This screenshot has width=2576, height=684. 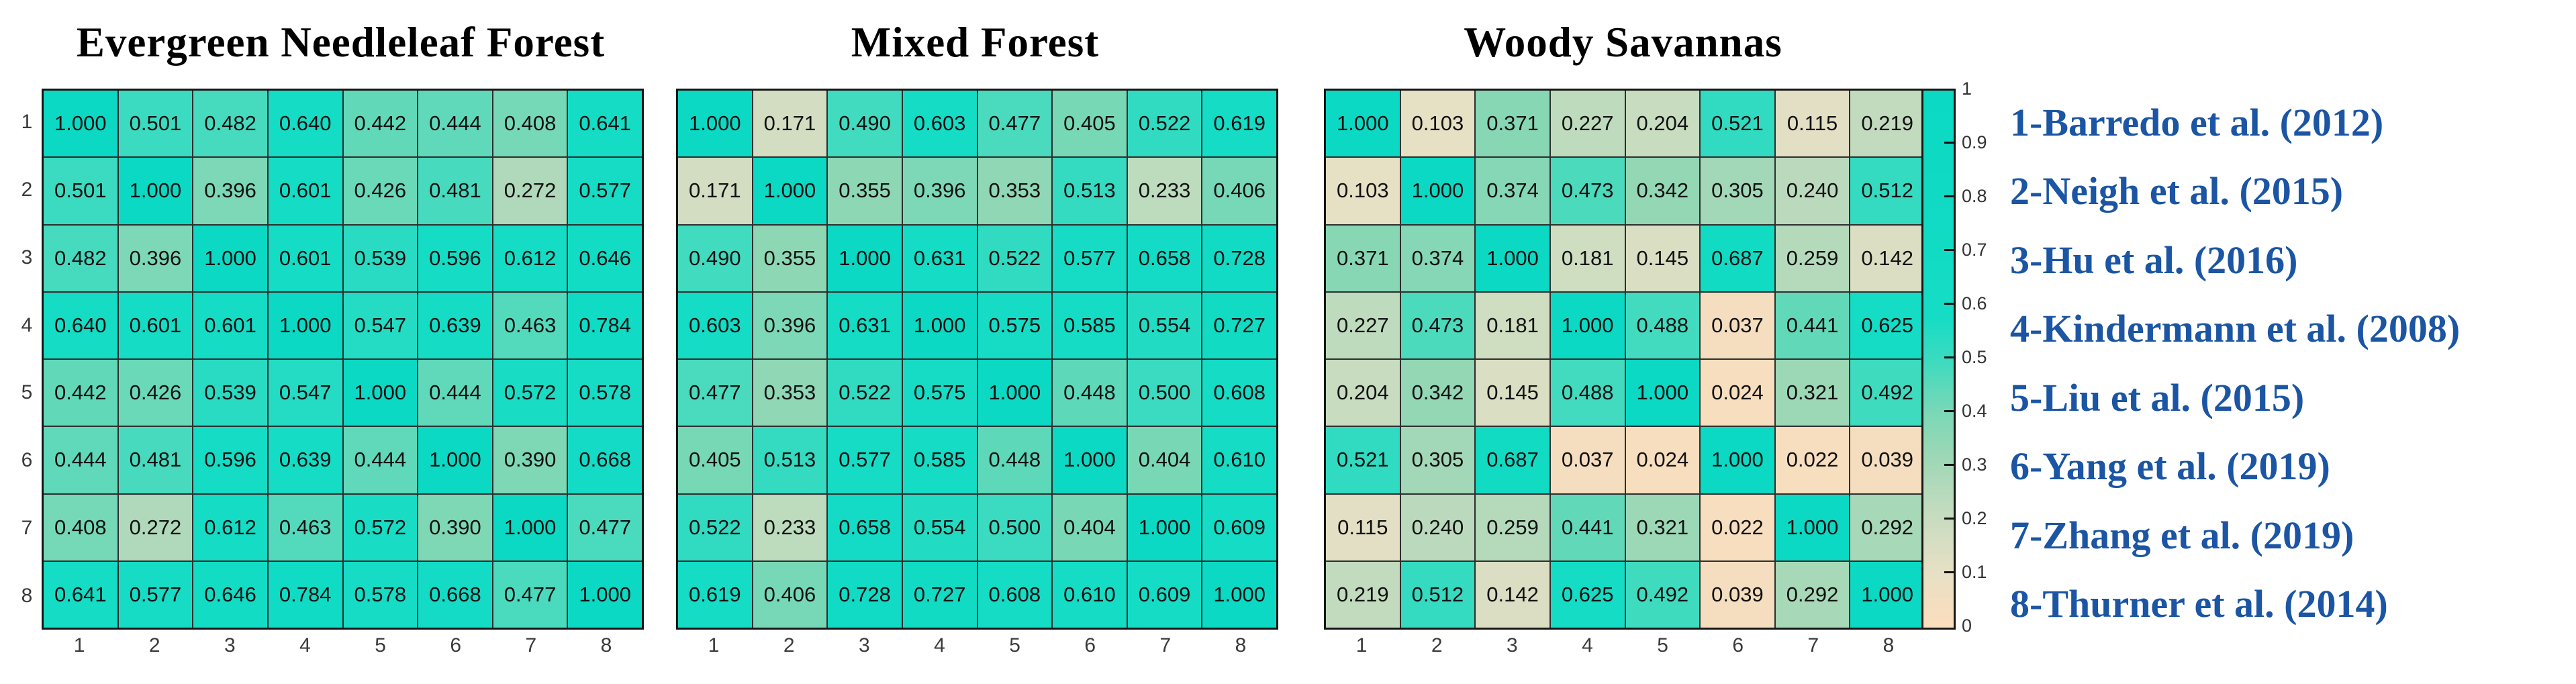 I want to click on legend-entry: 2-Neigh et al. (2015), so click(x=2177, y=191).